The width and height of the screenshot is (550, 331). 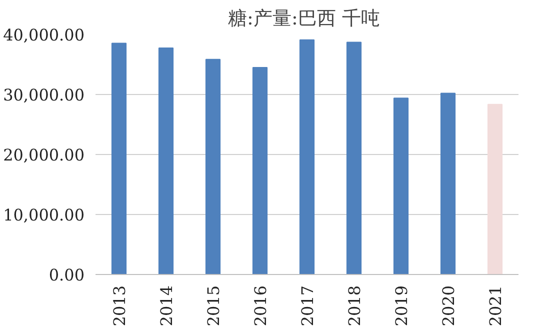 I want to click on chart-title: 糖:产量:巴西 千吨, so click(x=304, y=19).